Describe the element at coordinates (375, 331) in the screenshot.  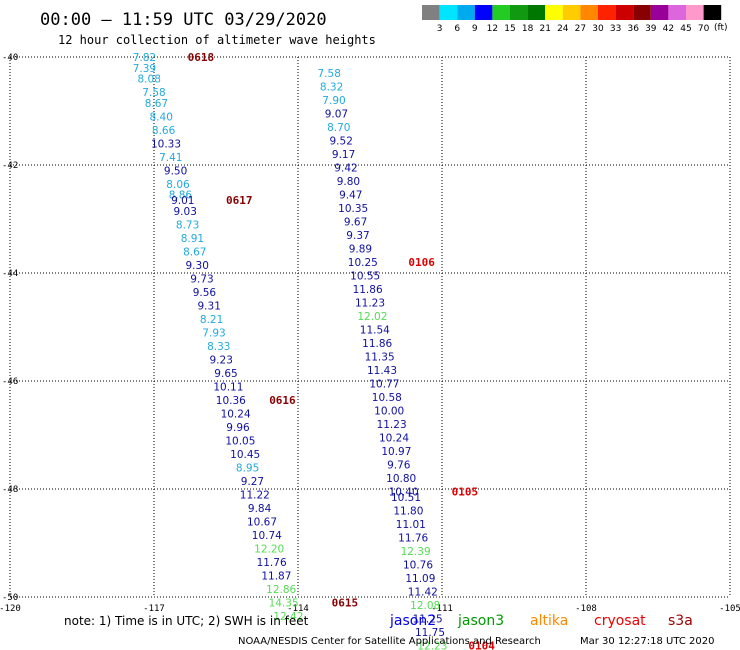
I see `wave-height-63: 11.54` at that location.